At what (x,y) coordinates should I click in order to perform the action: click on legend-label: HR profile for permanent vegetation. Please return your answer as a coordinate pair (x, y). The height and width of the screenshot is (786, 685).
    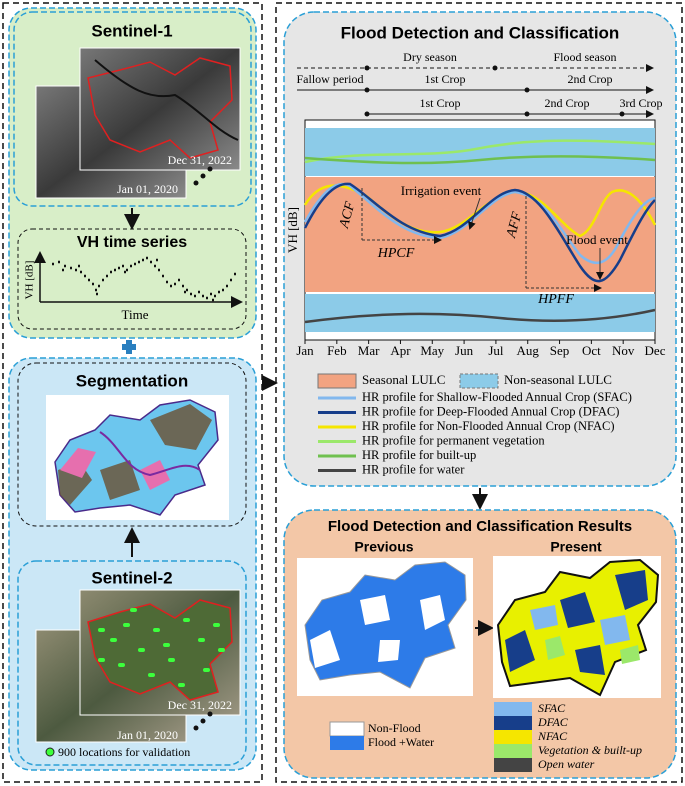
    Looking at the image, I should click on (453, 440).